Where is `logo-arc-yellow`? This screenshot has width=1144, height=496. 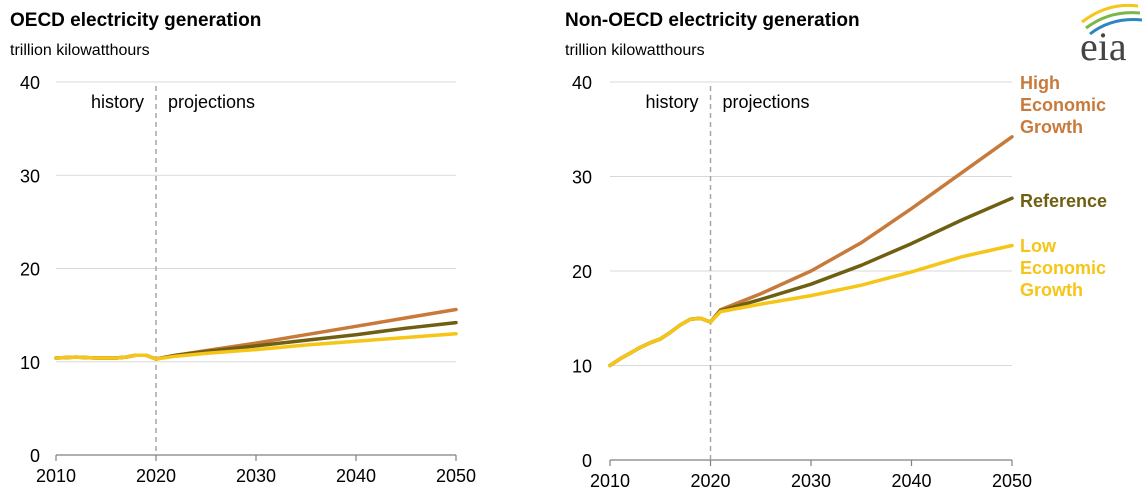 logo-arc-yellow is located at coordinates (1110, 13).